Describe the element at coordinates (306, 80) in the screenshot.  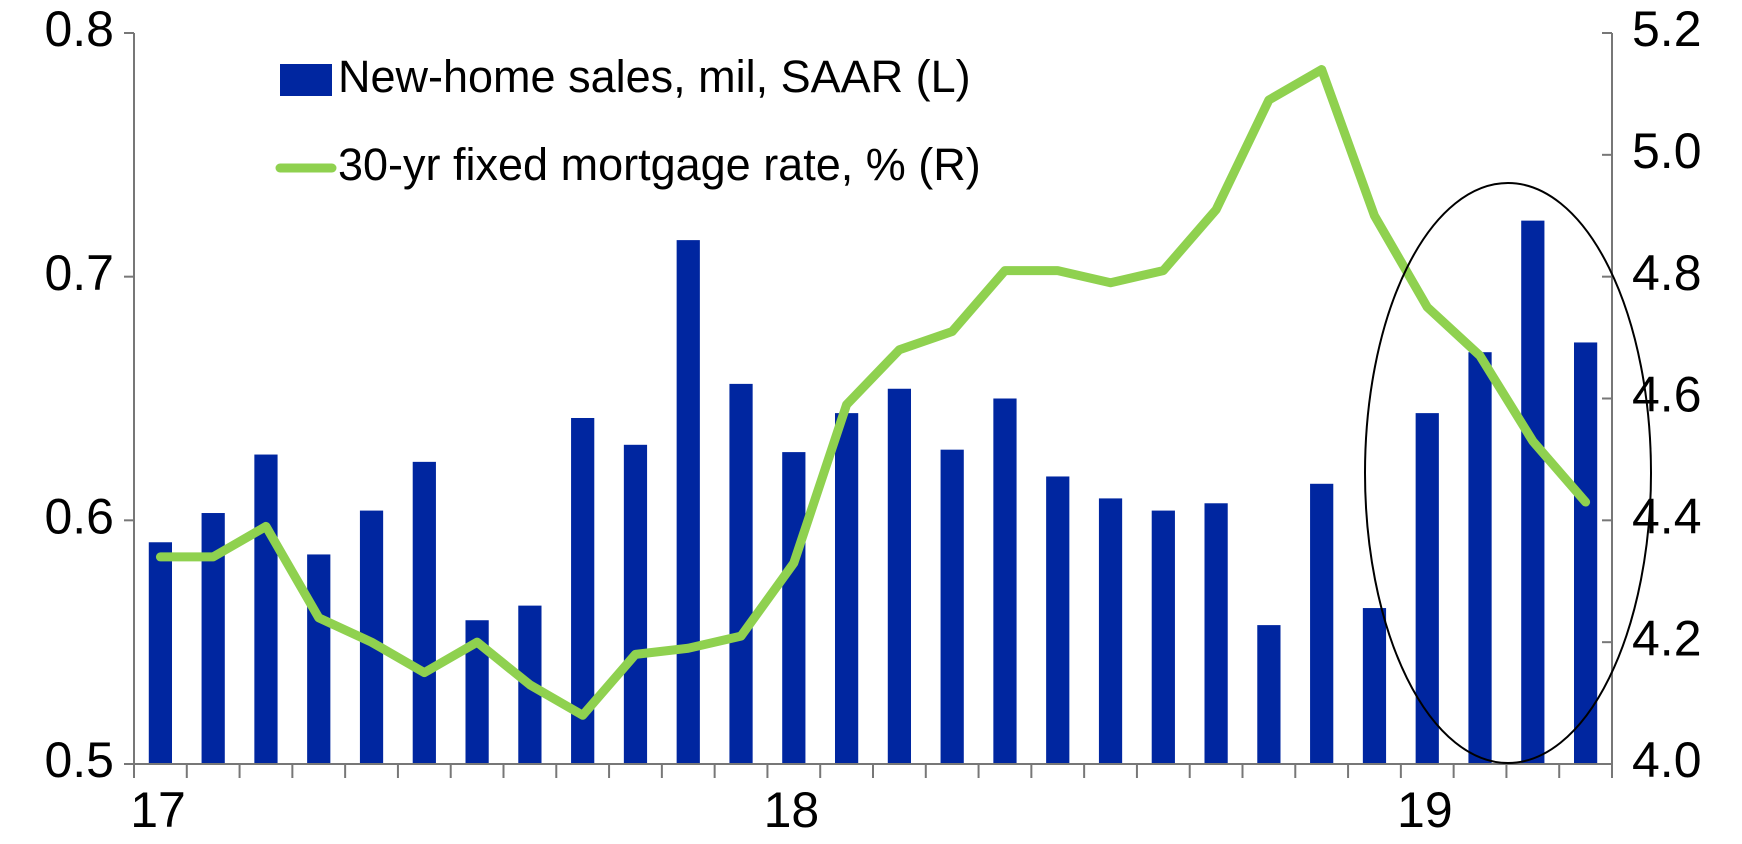
I see `legend-swatch` at that location.